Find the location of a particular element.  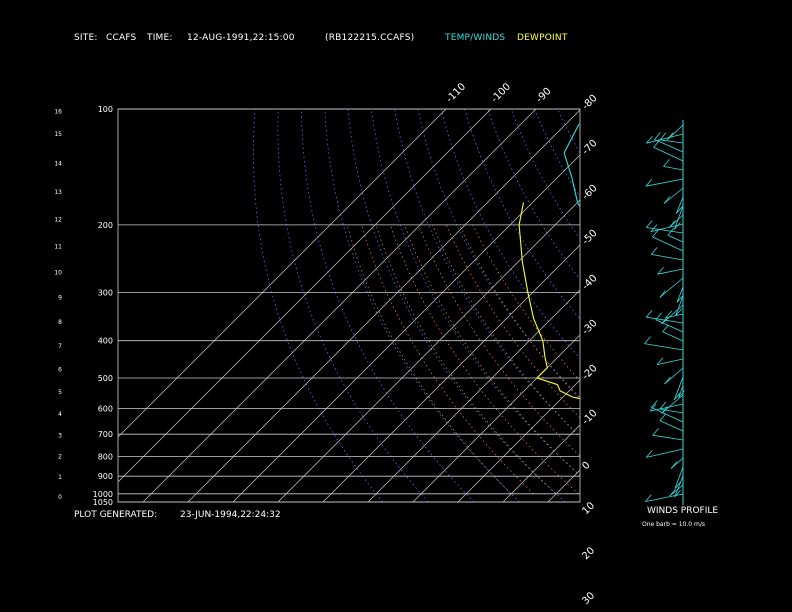

isotherm-label: -50 is located at coordinates (589, 237).